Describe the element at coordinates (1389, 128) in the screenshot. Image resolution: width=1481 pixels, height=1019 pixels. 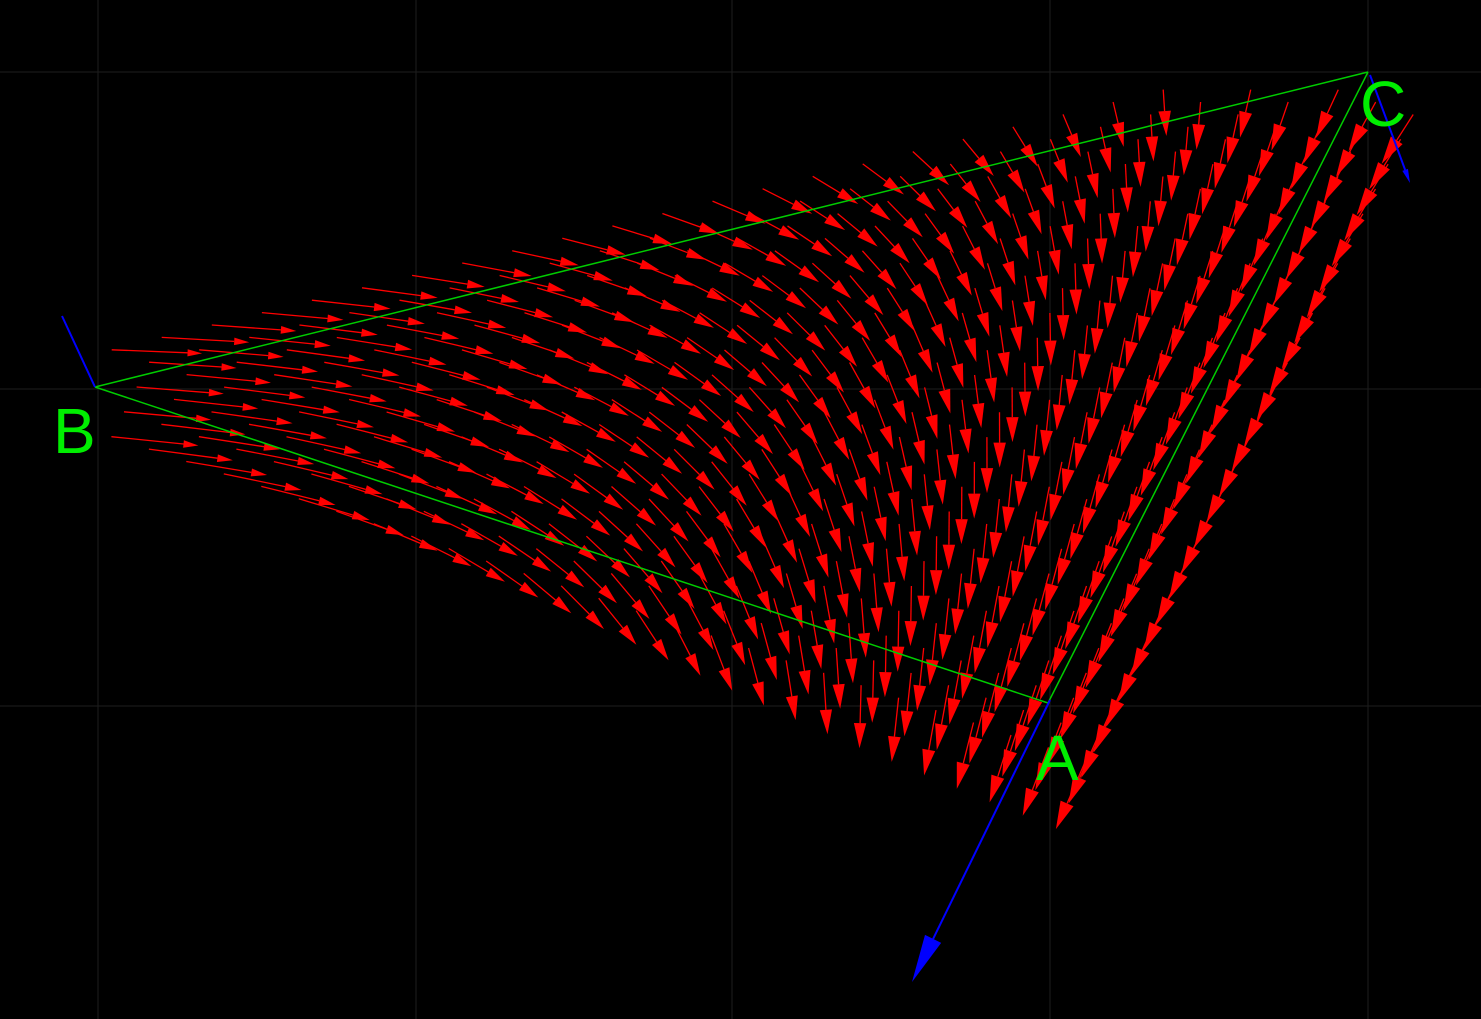
I see `vertex-vector-c` at that location.